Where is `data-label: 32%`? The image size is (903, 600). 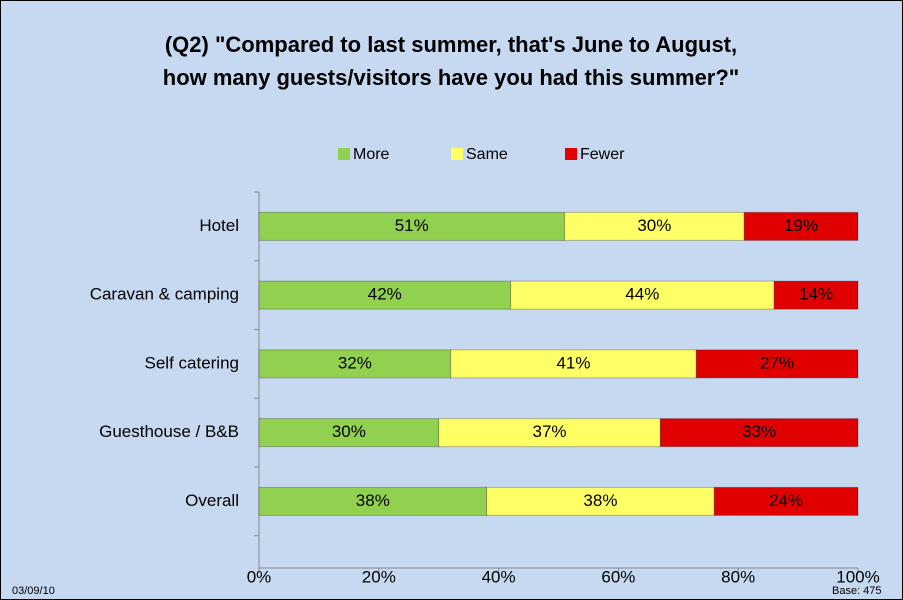
data-label: 32% is located at coordinates (355, 362).